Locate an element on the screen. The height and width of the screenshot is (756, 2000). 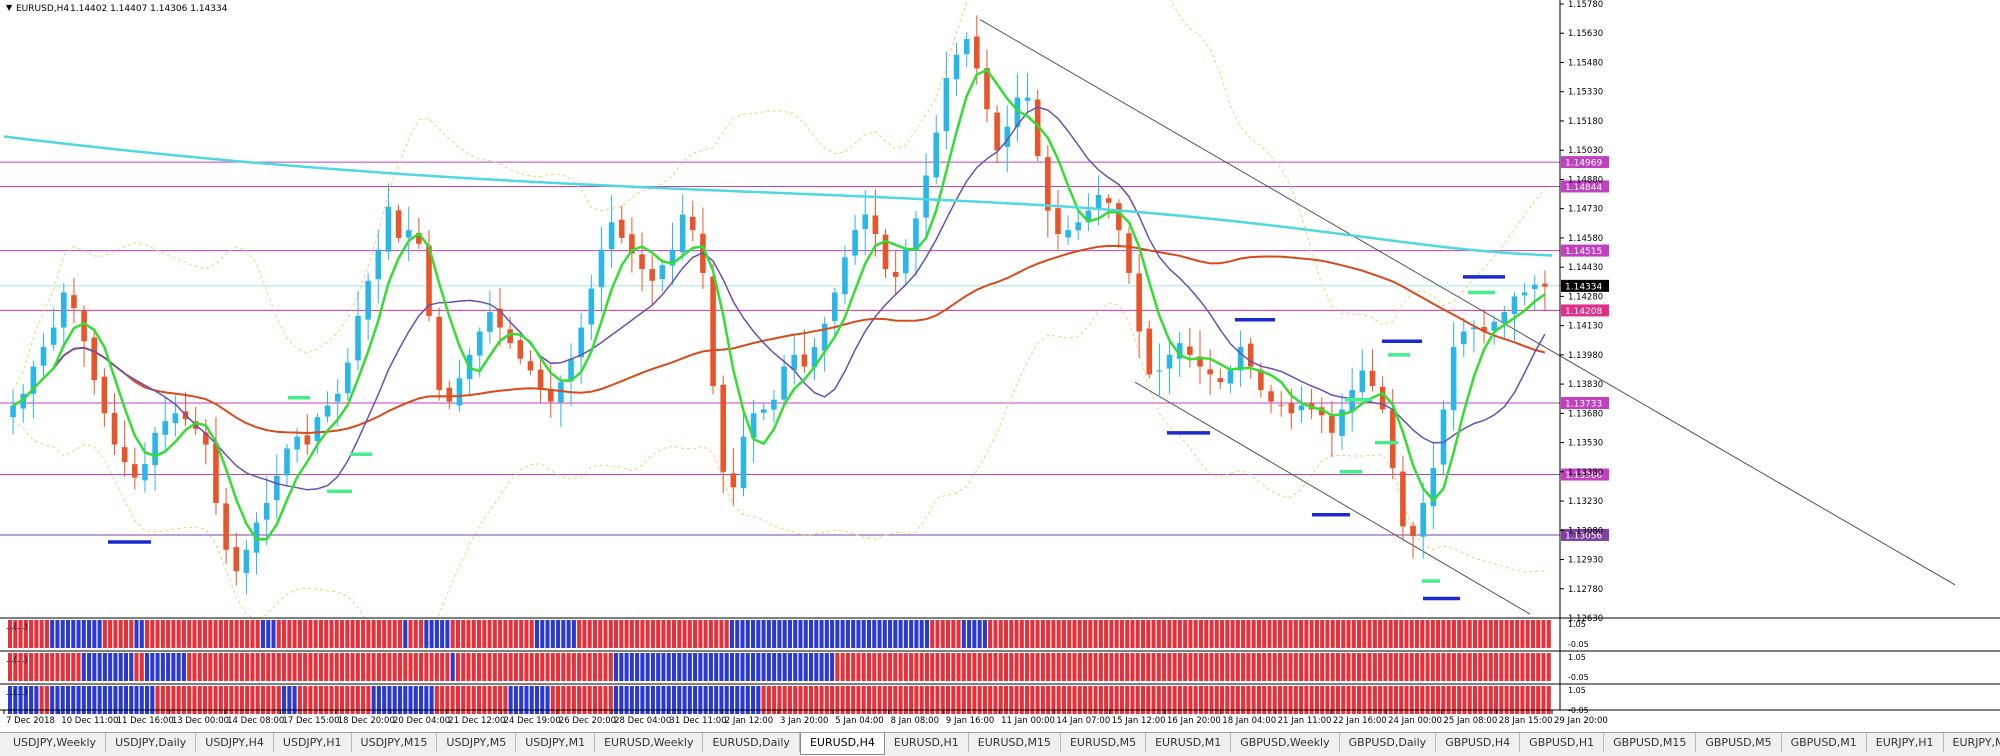
tab-eurjpy-h1: EURJPY,H1 is located at coordinates (1905, 742).